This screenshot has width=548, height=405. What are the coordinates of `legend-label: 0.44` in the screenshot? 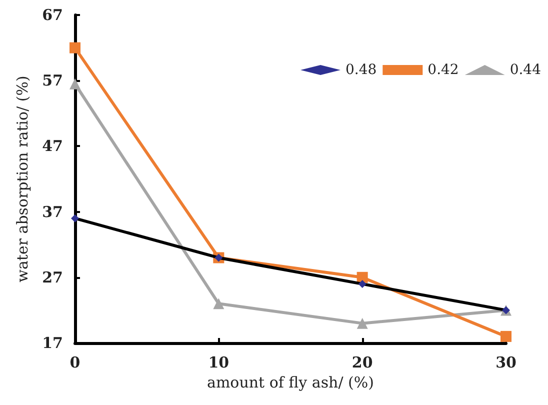 It's located at (526, 70).